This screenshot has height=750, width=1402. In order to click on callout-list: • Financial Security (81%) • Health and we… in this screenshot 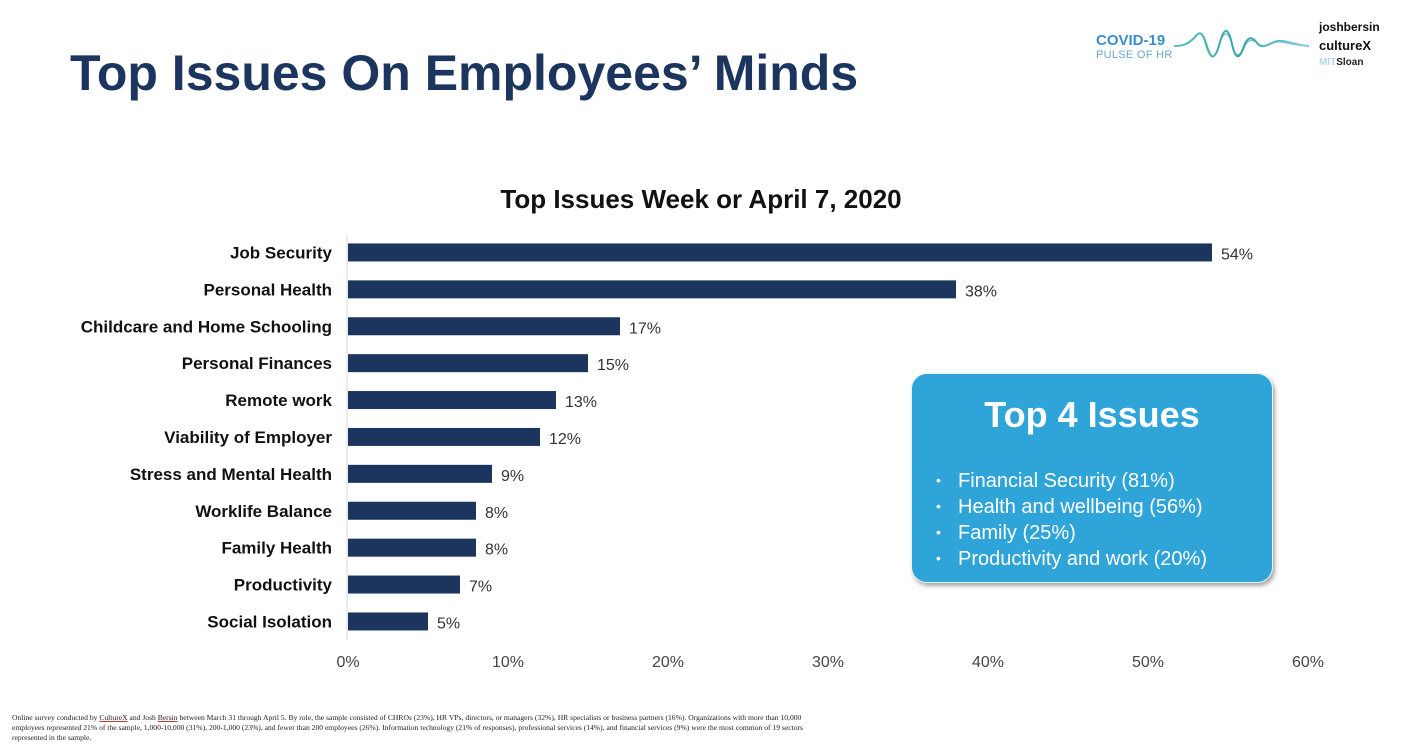, I will do `click(1071, 520)`.